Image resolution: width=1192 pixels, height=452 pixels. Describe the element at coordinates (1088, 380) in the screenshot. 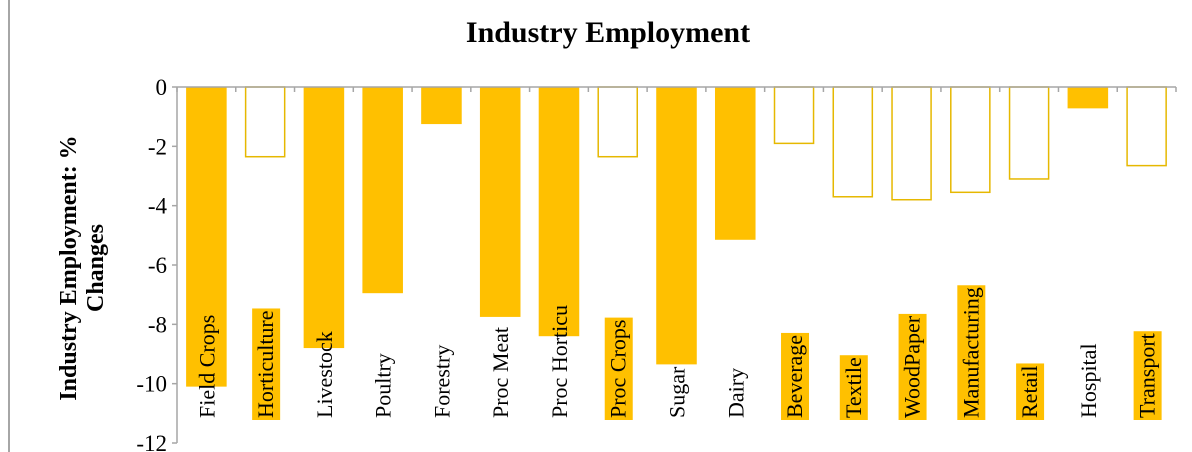

I see `category-label: Hospital` at that location.